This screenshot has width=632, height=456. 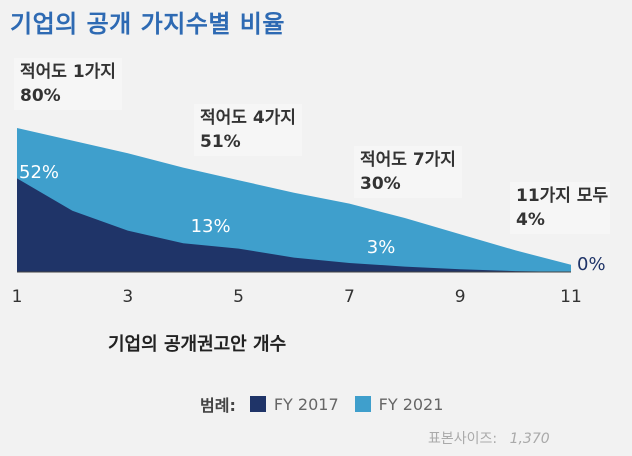 I want to click on data-label: 13%, so click(x=211, y=226).